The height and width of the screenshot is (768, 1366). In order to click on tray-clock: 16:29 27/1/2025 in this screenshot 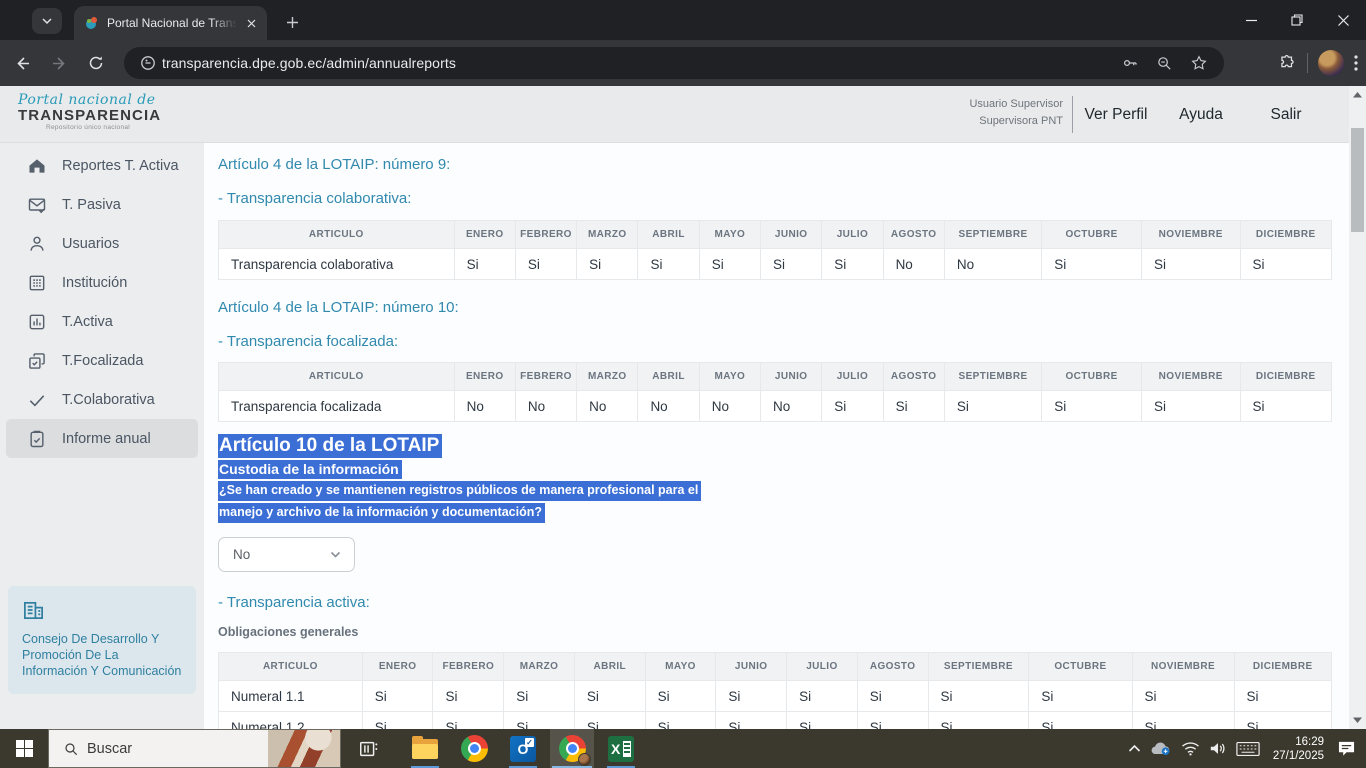, I will do `click(1298, 749)`.